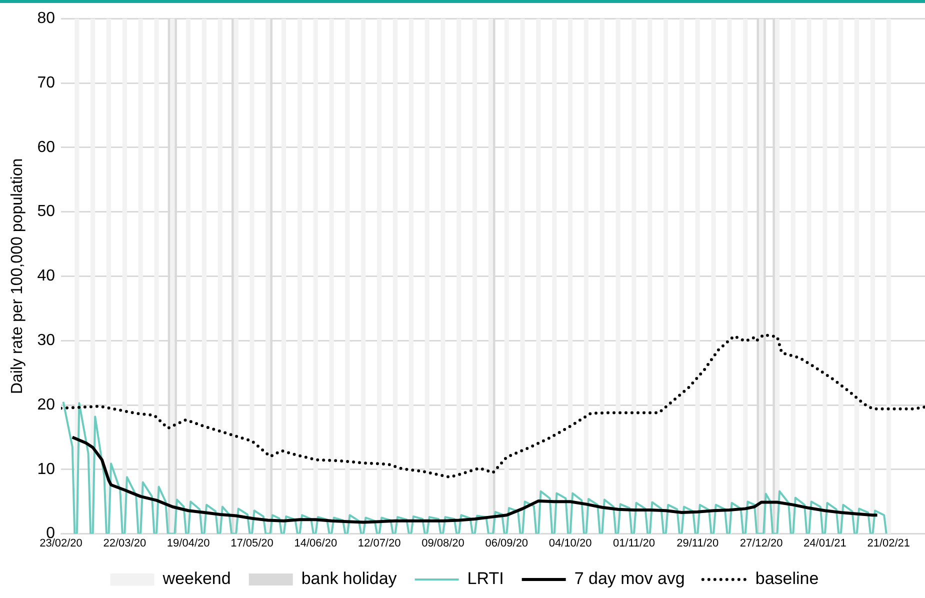 This screenshot has width=925, height=598. I want to click on y-axis-title: Daily rate per 100,000 population, so click(17, 276).